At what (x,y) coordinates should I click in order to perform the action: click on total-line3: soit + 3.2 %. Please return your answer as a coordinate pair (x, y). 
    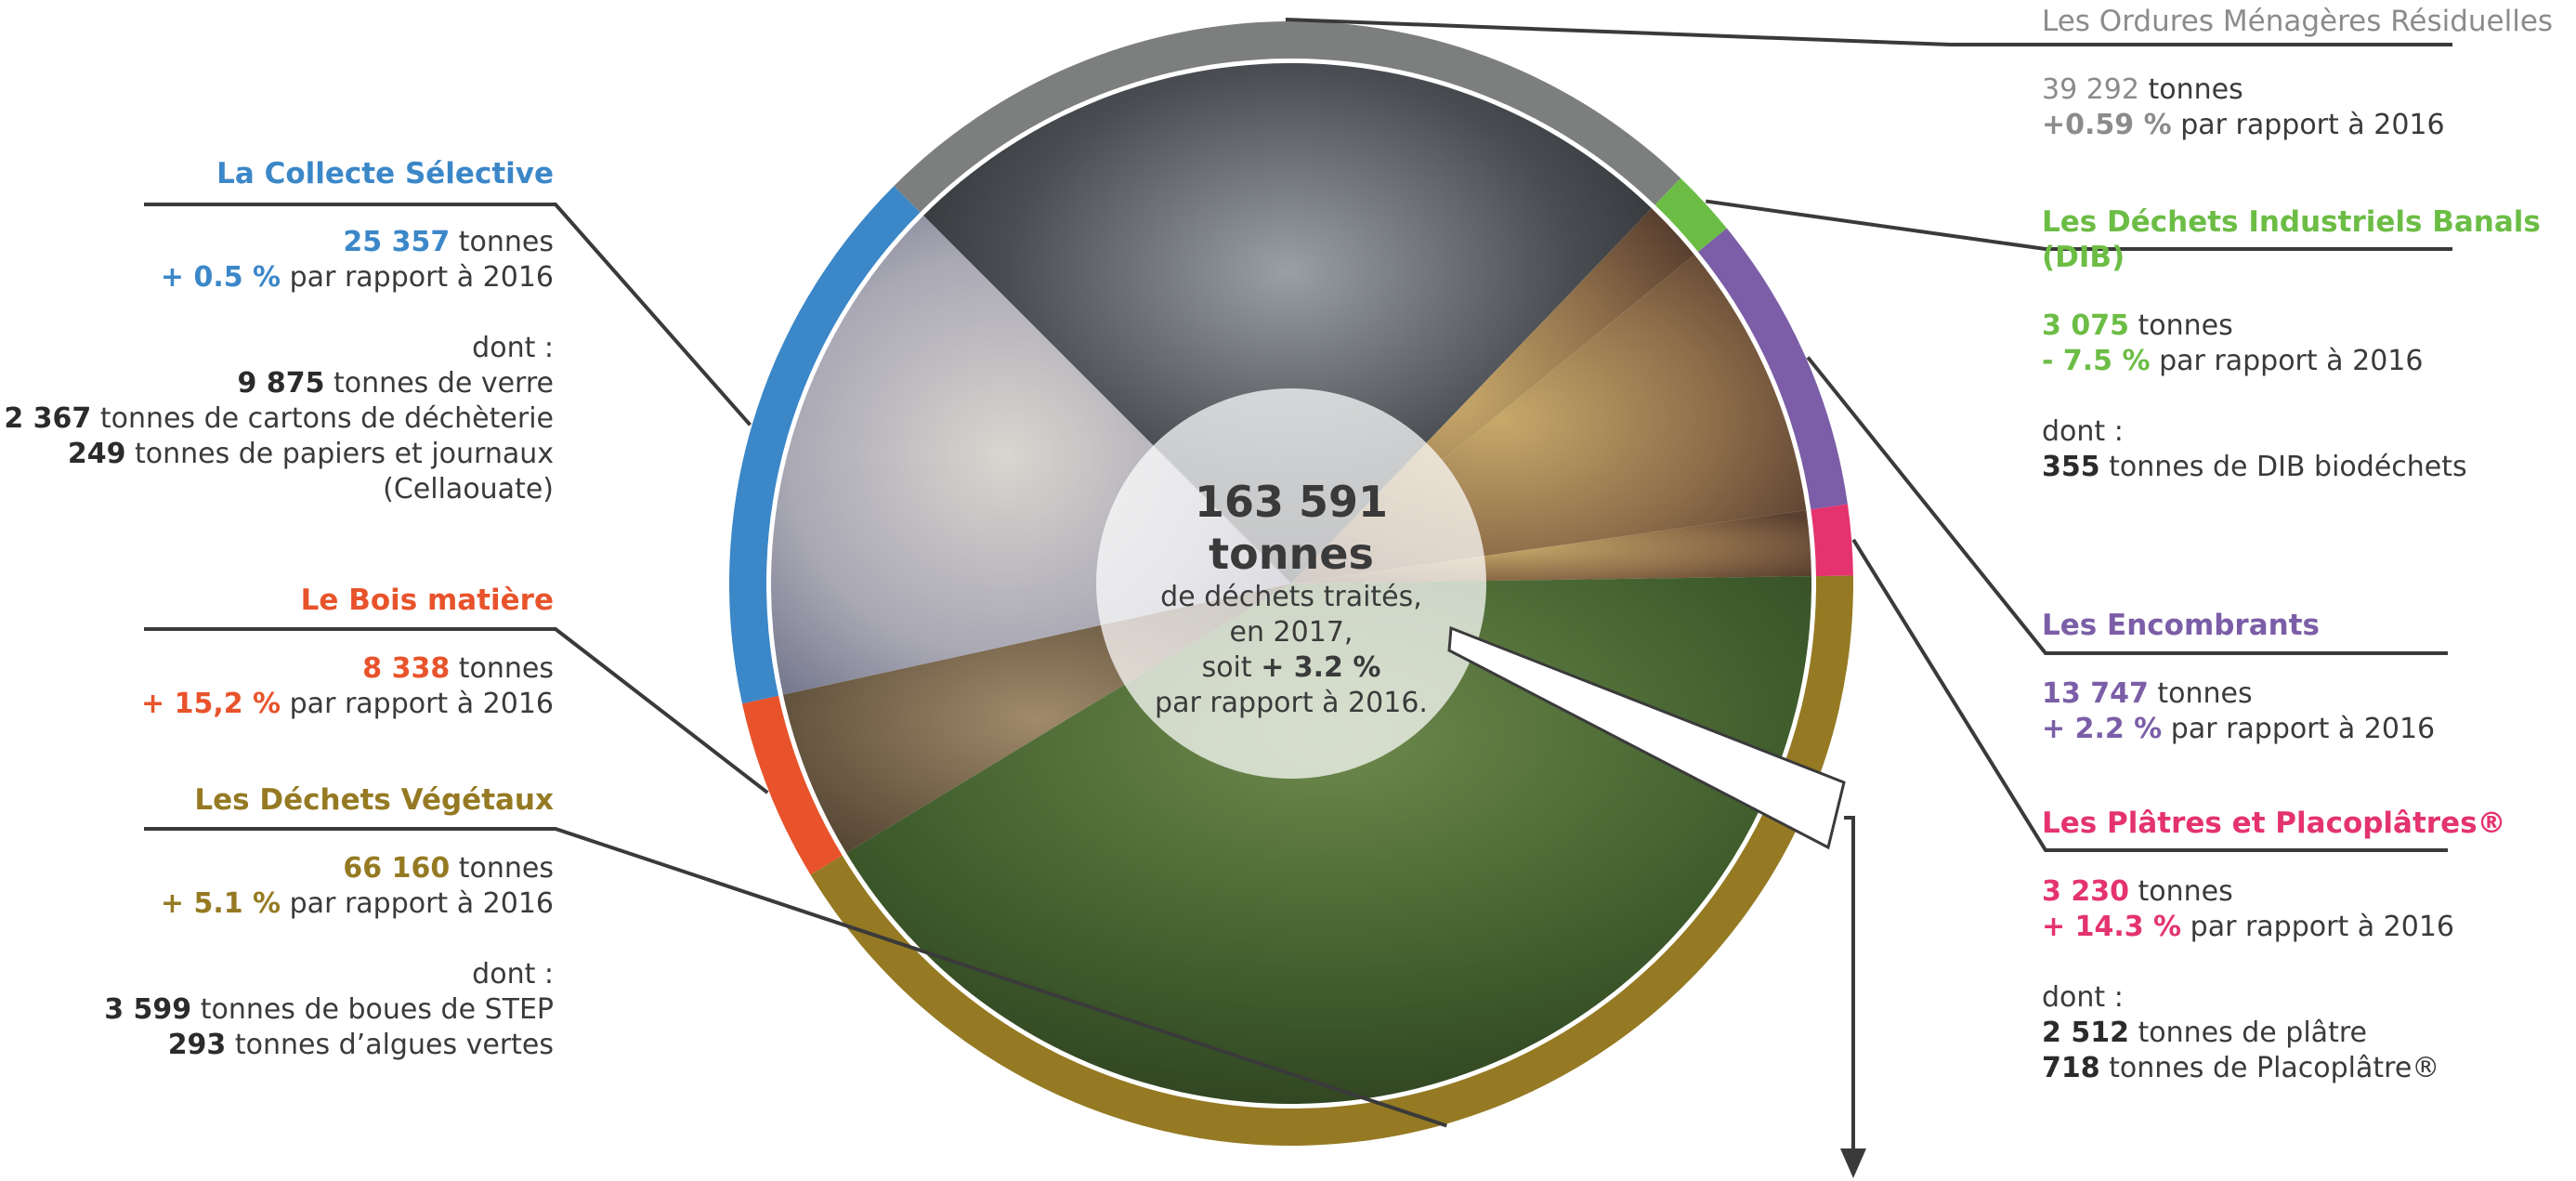
    Looking at the image, I should click on (1291, 668).